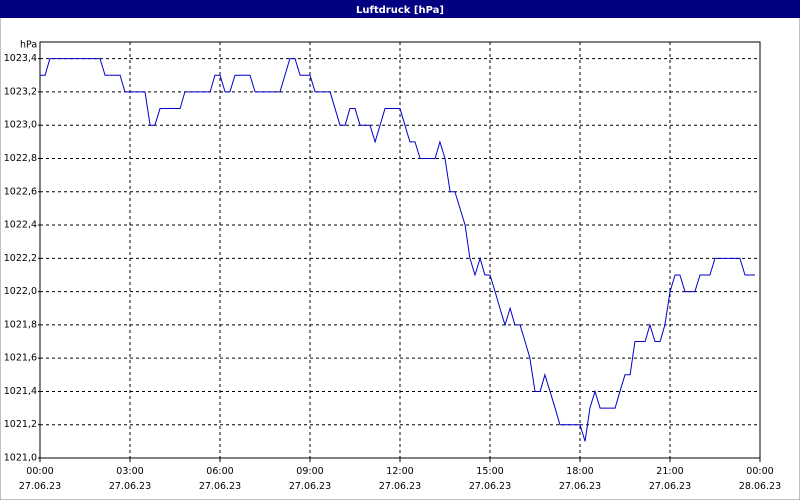 The height and width of the screenshot is (500, 800). I want to click on y-tick-label: 1023,0, so click(20, 125).